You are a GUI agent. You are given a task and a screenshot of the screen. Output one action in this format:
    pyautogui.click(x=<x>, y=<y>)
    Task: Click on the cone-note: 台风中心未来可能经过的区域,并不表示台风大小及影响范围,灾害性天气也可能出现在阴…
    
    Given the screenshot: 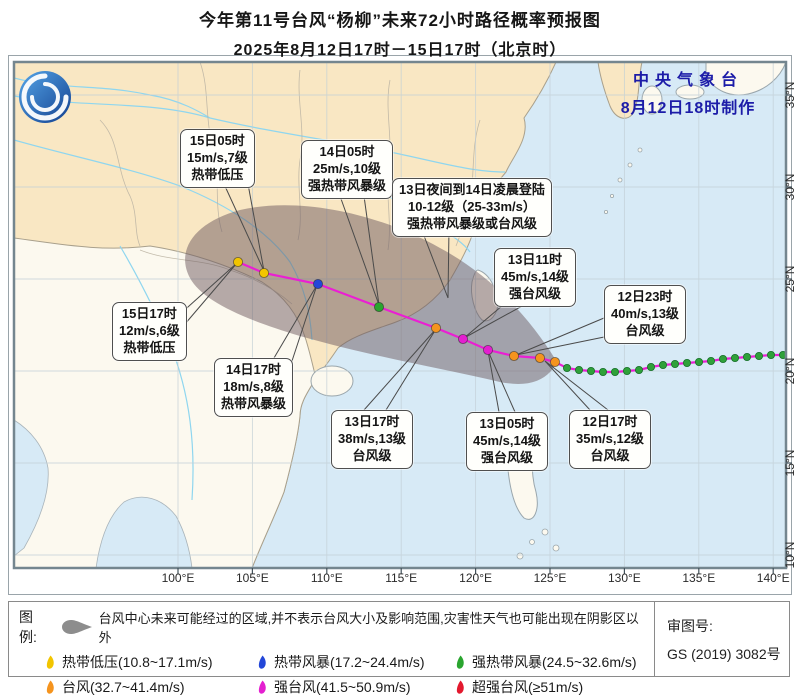 What is the action you would take?
    pyautogui.click(x=368, y=628)
    